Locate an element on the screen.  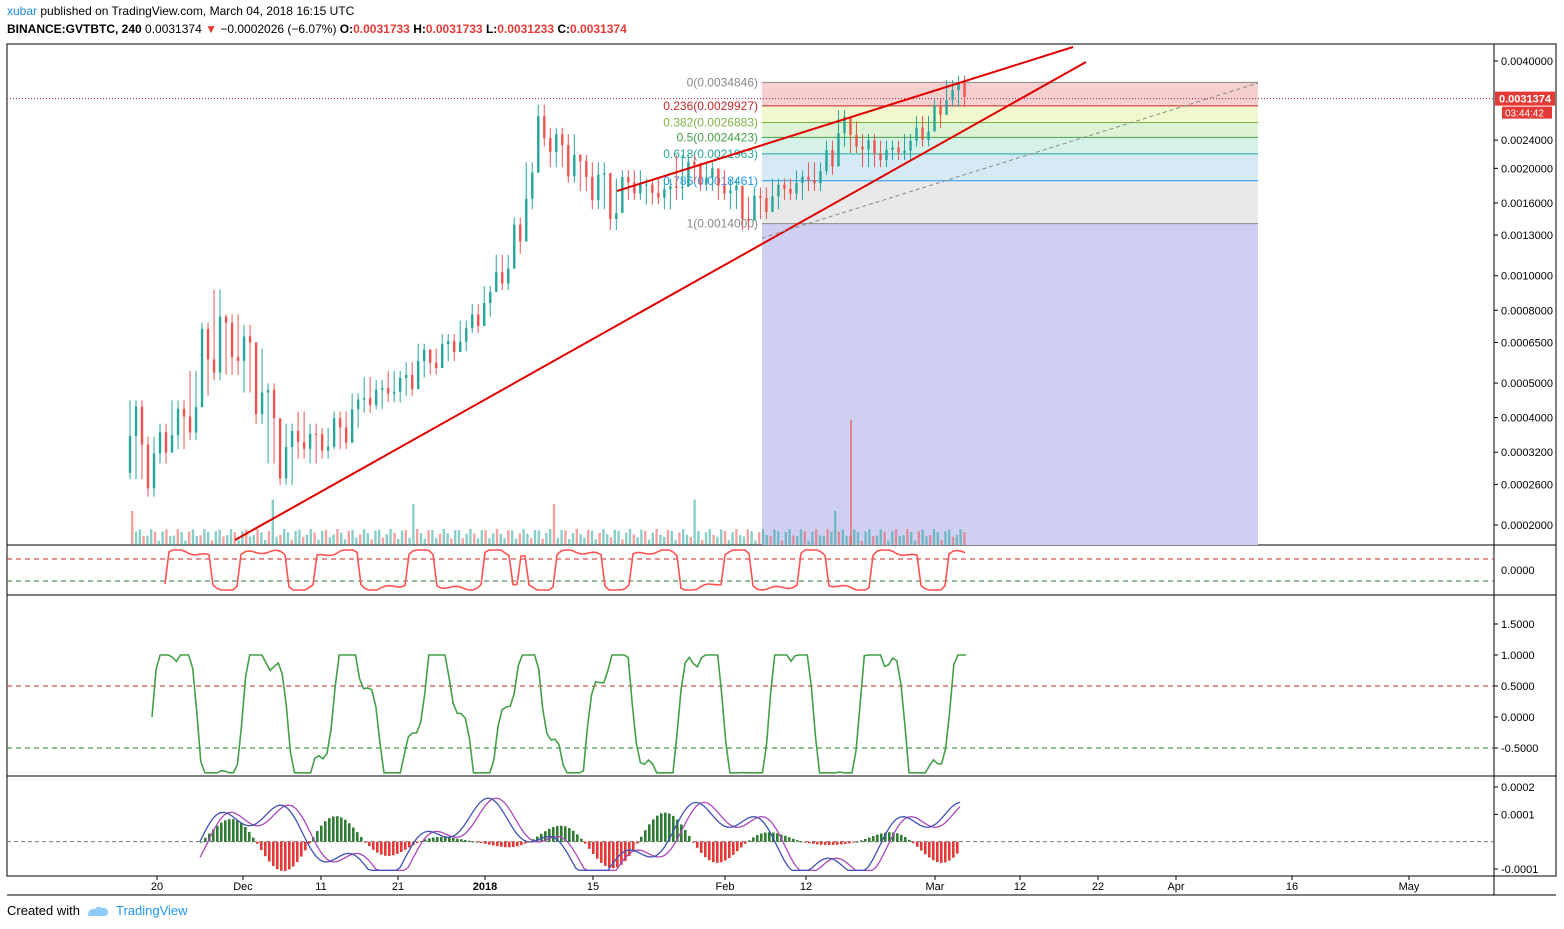
fib-level-label: 0.236(0.0029927) is located at coordinates (710, 106).